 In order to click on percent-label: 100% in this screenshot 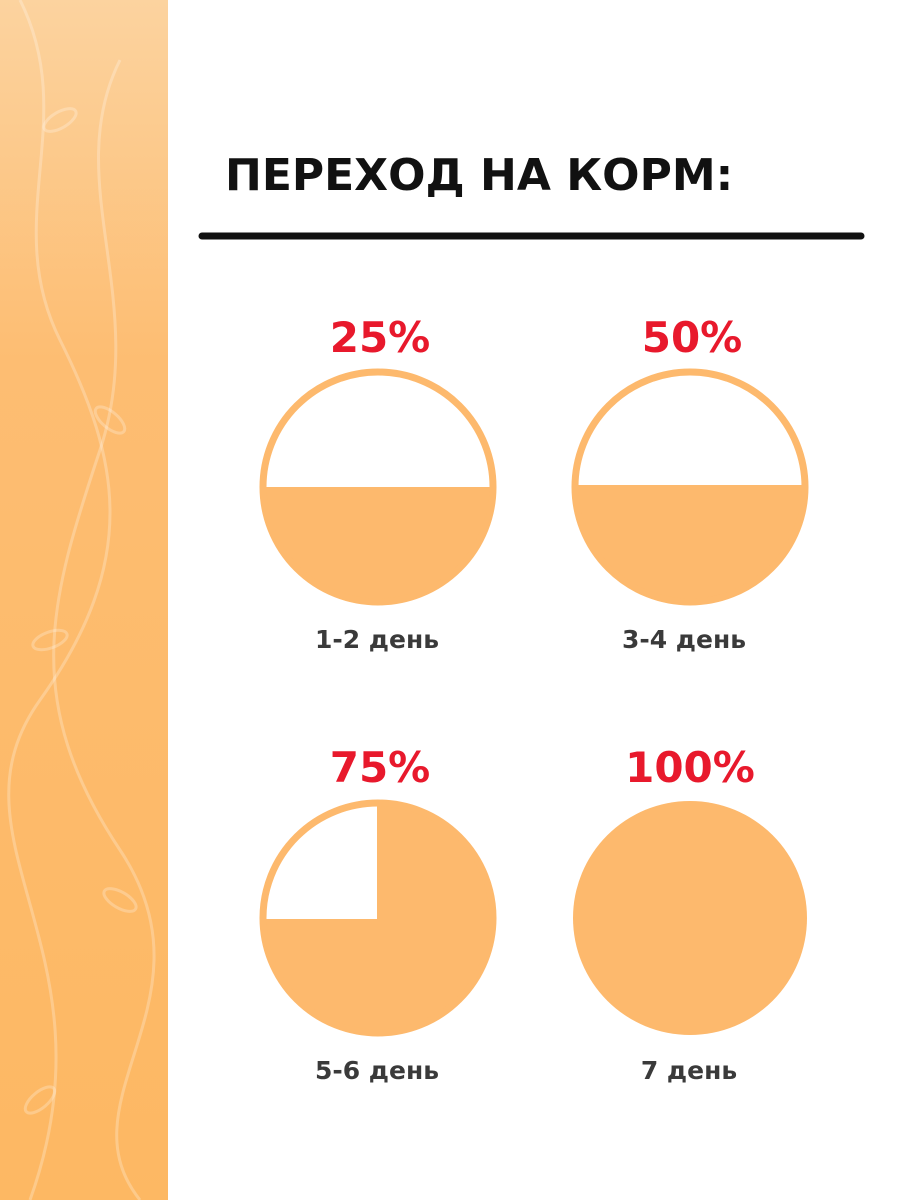, I will do `click(690, 767)`.